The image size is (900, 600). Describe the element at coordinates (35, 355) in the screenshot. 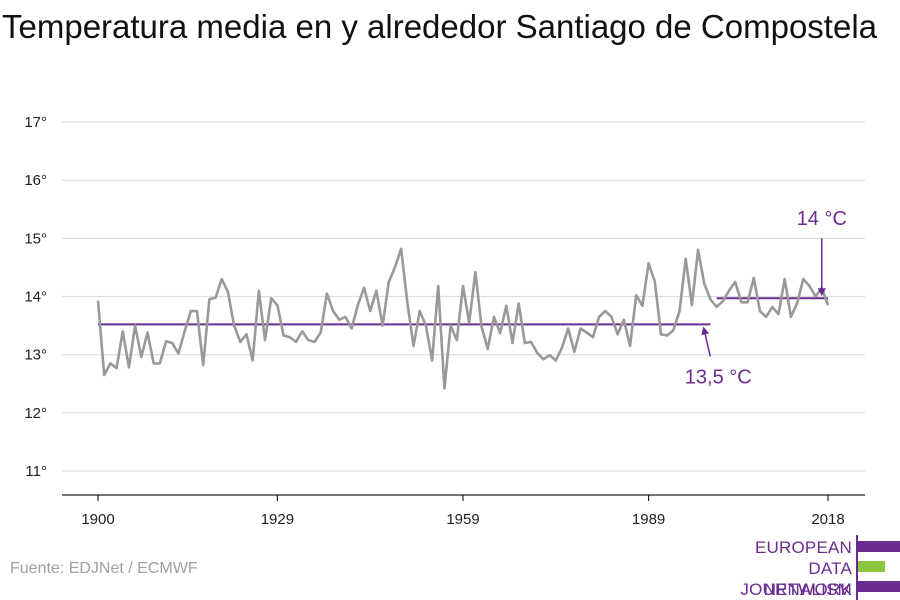

I see `y-tick-label: 13°` at that location.